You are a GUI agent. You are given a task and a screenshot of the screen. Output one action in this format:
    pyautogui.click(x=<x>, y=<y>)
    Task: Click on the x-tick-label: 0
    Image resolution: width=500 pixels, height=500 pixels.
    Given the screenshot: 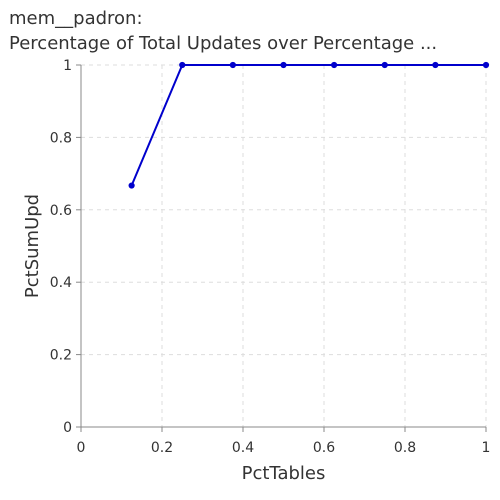 What is the action you would take?
    pyautogui.click(x=81, y=448)
    